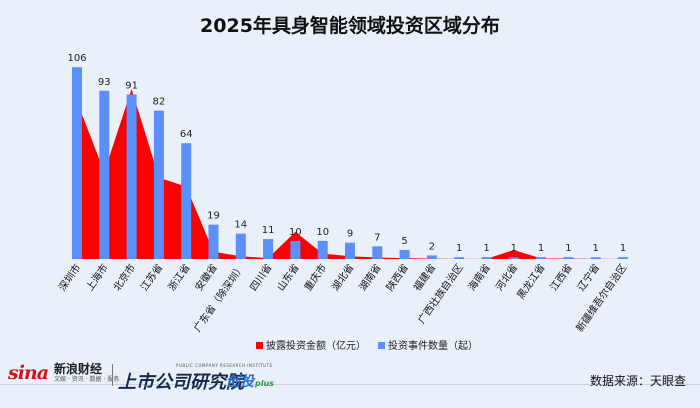  I want to click on institute-chinese-name: 上市公司研究院, so click(181, 382).